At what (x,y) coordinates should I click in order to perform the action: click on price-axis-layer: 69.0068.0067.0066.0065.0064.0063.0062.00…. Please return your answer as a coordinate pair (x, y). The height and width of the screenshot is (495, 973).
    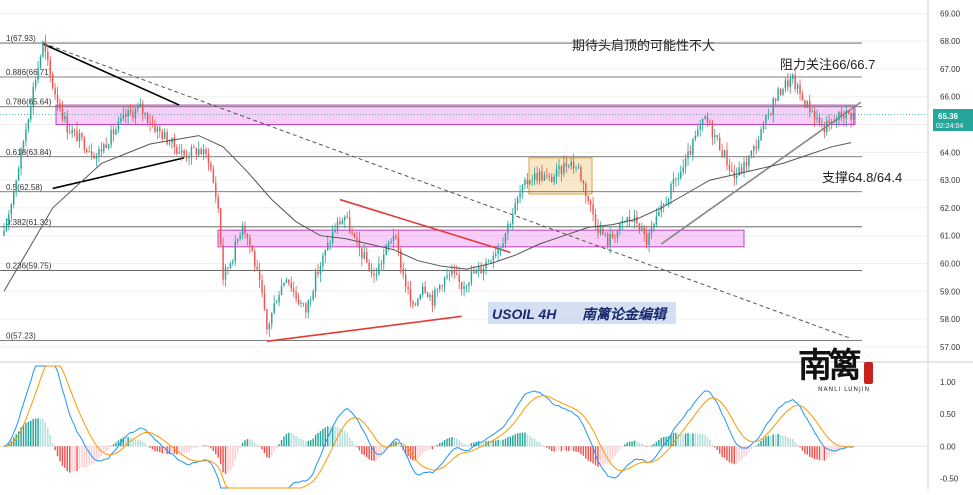
    Looking at the image, I should click on (944, 245).